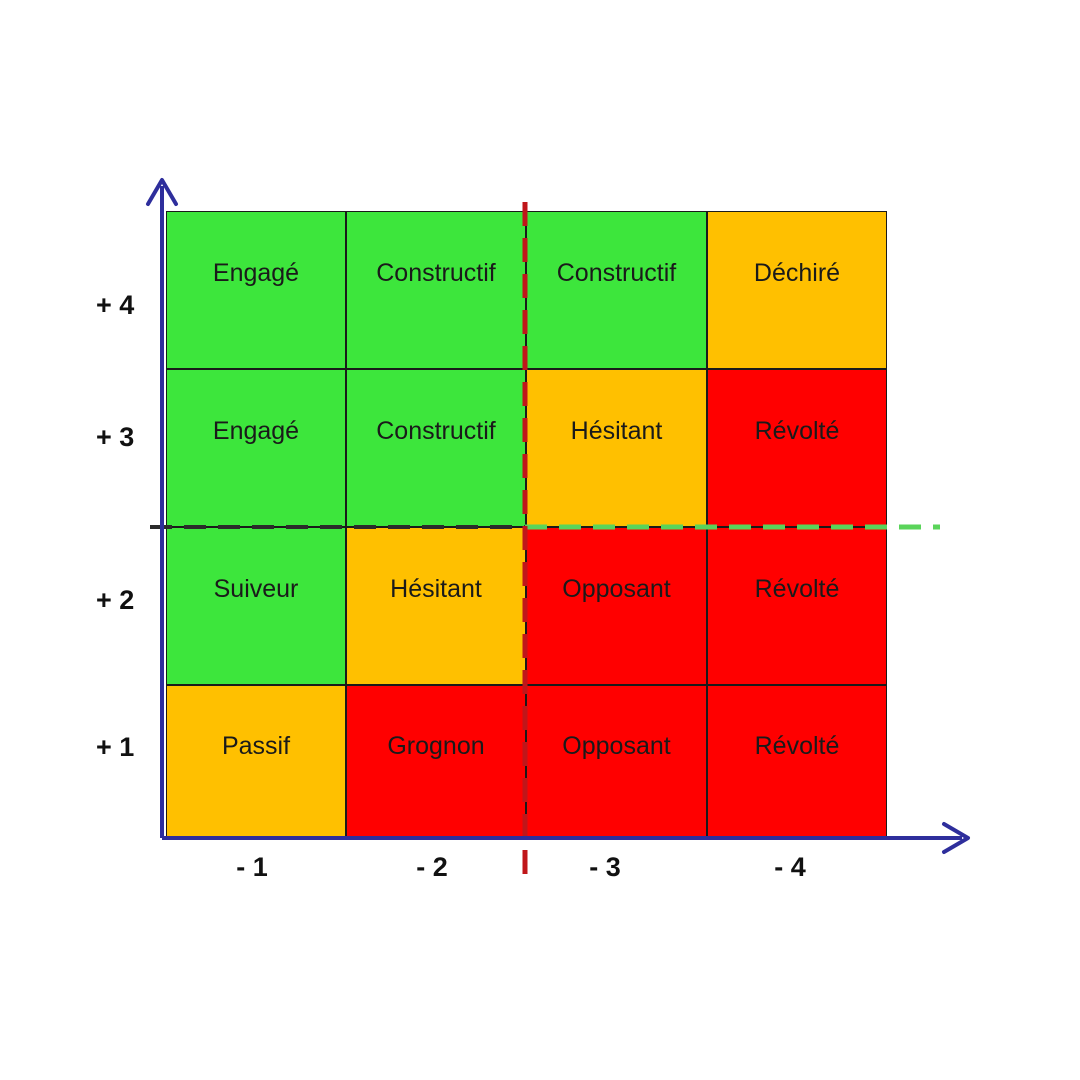  I want to click on matrix-cell: Suiveur, so click(256, 606).